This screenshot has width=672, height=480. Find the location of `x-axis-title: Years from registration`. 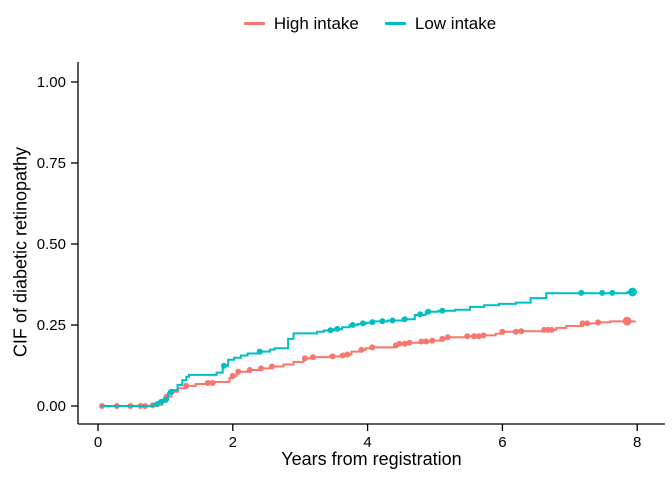

x-axis-title: Years from registration is located at coordinates (371, 459).